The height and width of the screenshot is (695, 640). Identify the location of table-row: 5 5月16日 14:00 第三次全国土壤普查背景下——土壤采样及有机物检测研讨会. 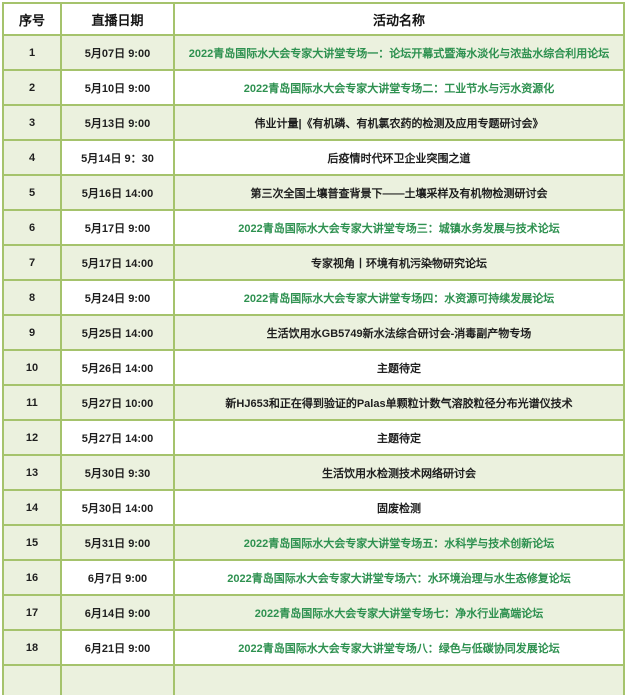
(313, 192).